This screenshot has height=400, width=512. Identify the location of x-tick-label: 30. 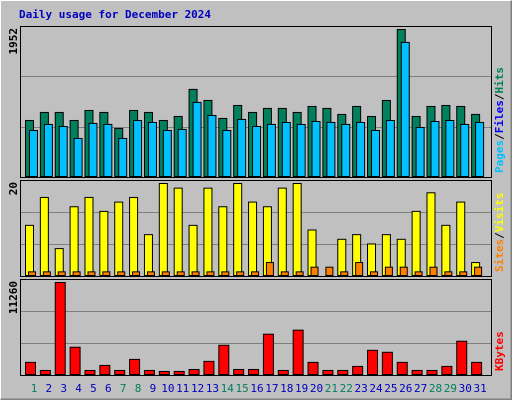
(465, 388).